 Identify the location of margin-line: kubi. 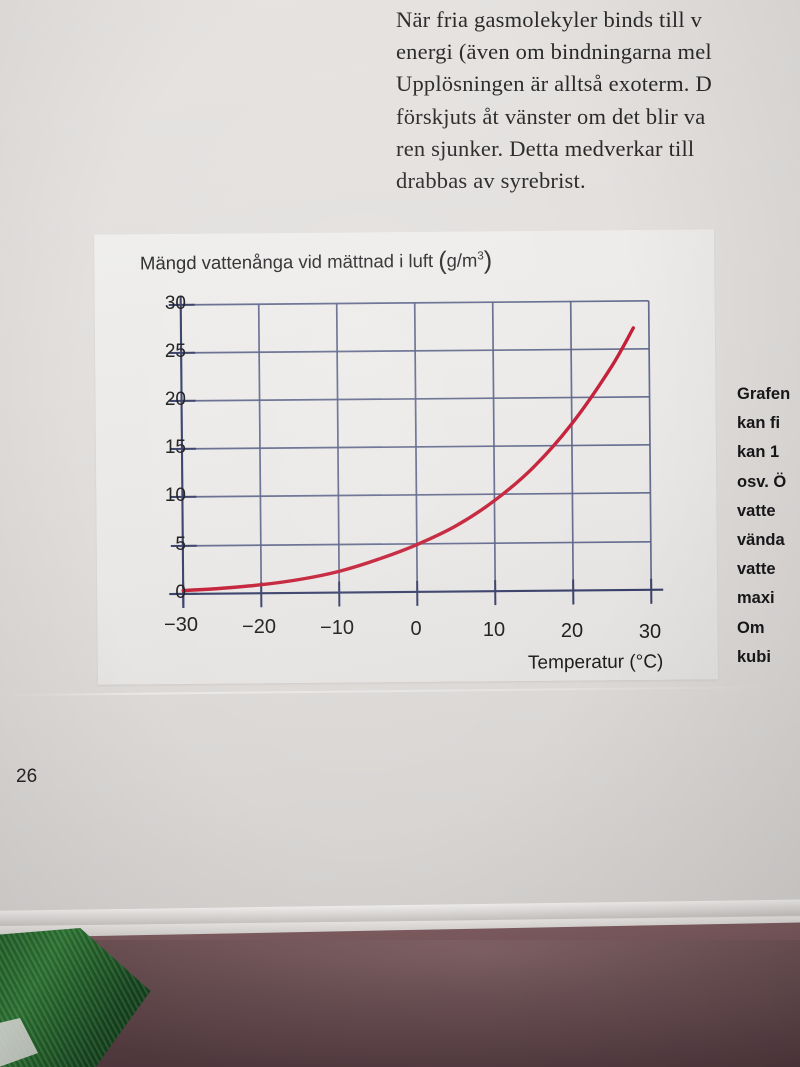
(754, 656).